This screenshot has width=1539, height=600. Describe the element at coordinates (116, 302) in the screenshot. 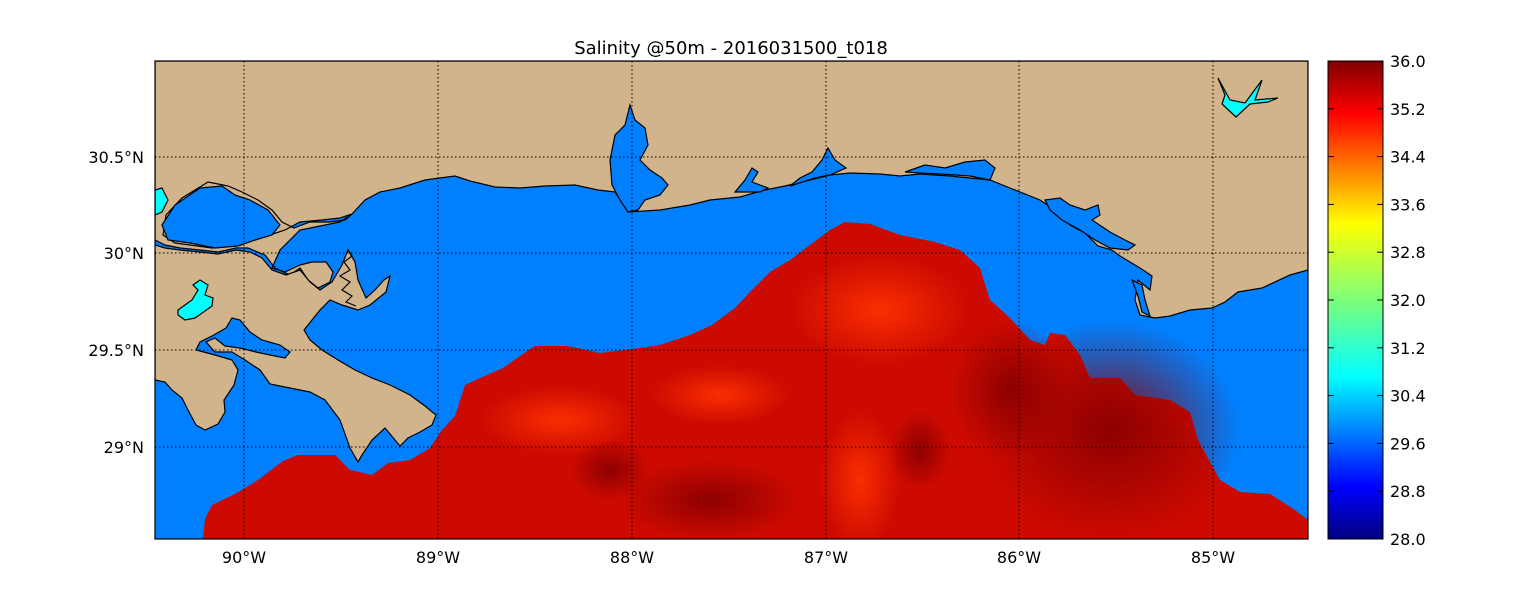

I see `latitude-labels: 29°N 29.5°N 30°N 30.5°N` at that location.